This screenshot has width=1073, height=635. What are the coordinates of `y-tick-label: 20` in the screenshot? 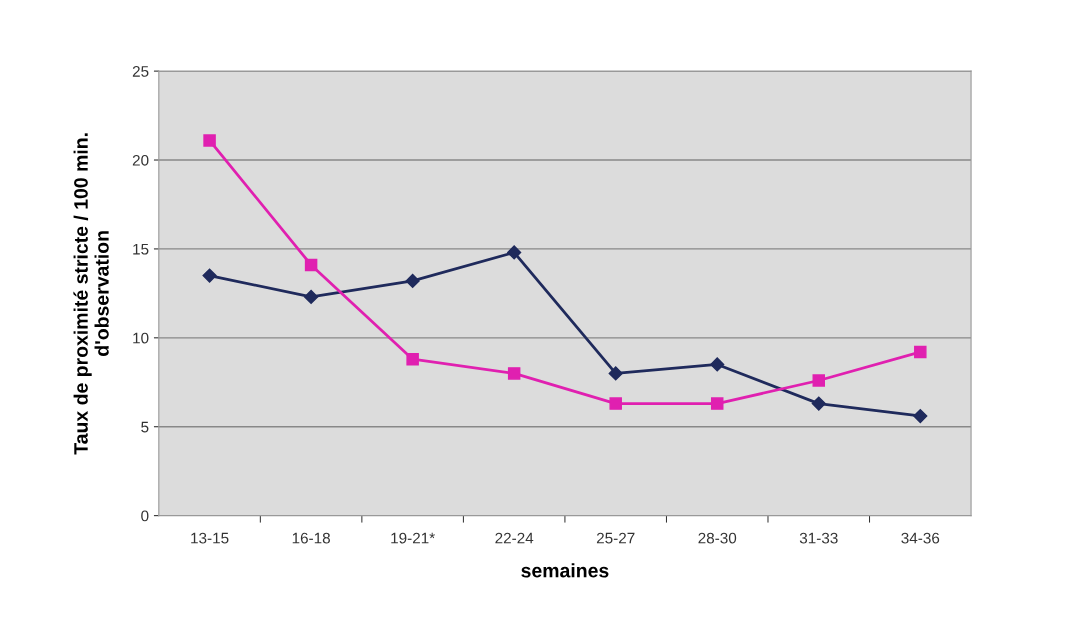 It's located at (140, 160).